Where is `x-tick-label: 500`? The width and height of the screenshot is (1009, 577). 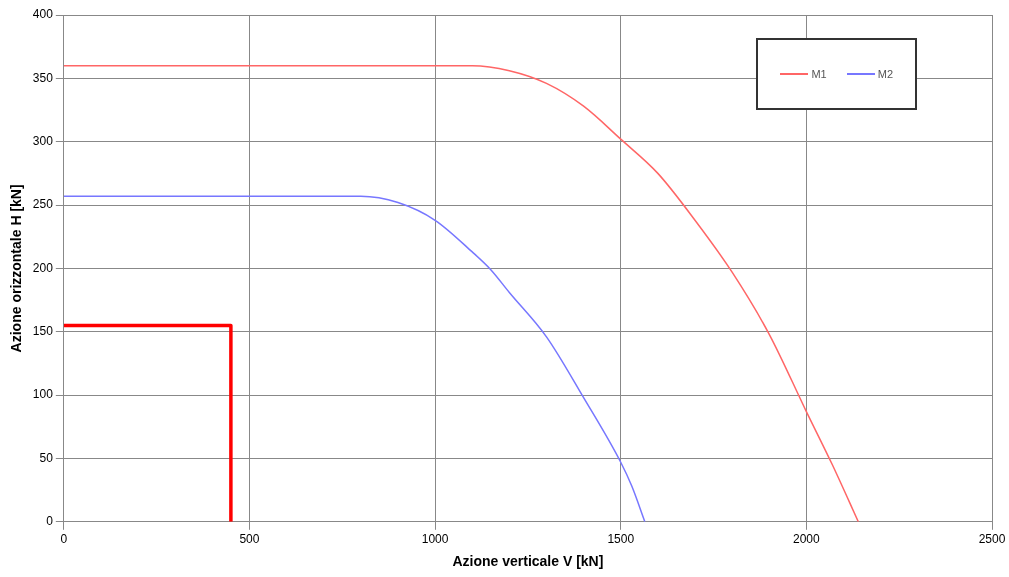
x-tick-label: 500 is located at coordinates (249, 539).